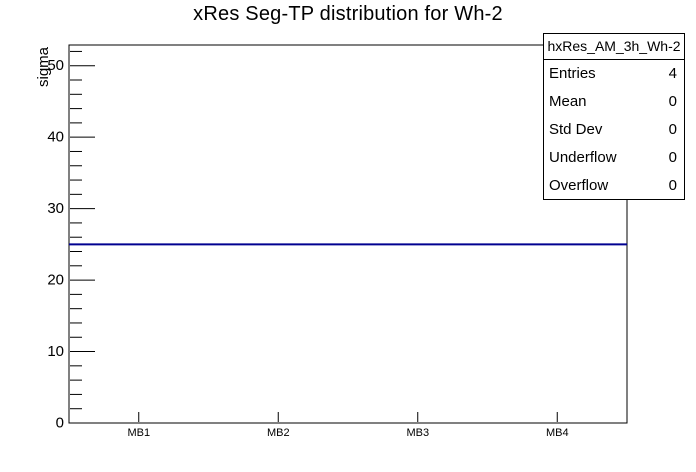  Describe the element at coordinates (614, 185) in the screenshot. I see `stats-row-overflow: Overflow 0` at that location.